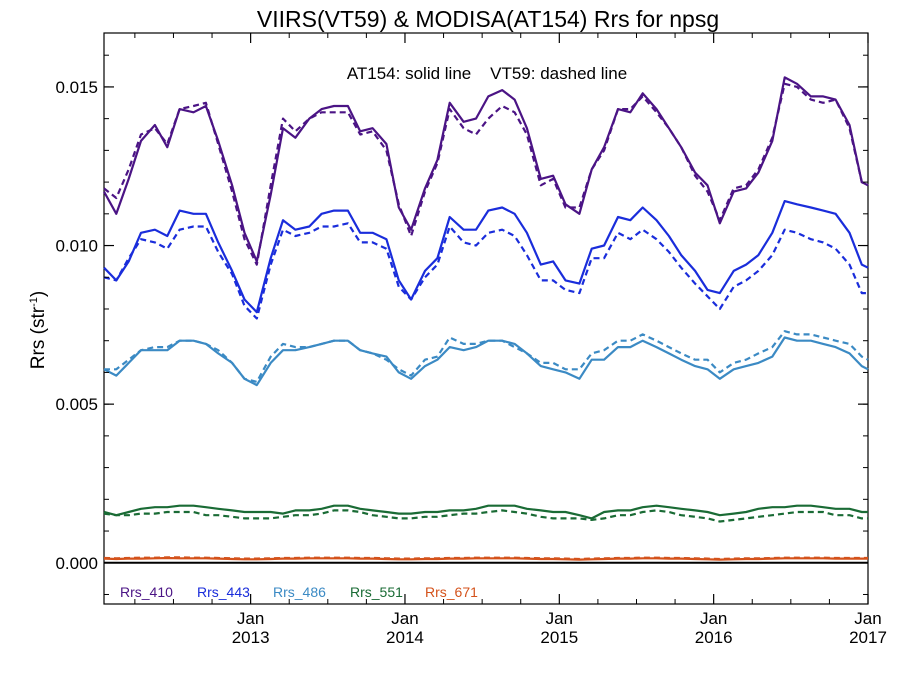  Describe the element at coordinates (76, 246) in the screenshot. I see `y-tick-label: 0.010` at that location.